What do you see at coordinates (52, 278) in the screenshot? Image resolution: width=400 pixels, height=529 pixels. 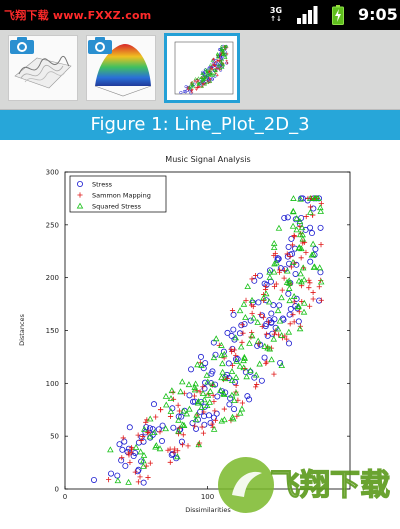 I see `y-tick-label: 200` at bounding box center [52, 278].